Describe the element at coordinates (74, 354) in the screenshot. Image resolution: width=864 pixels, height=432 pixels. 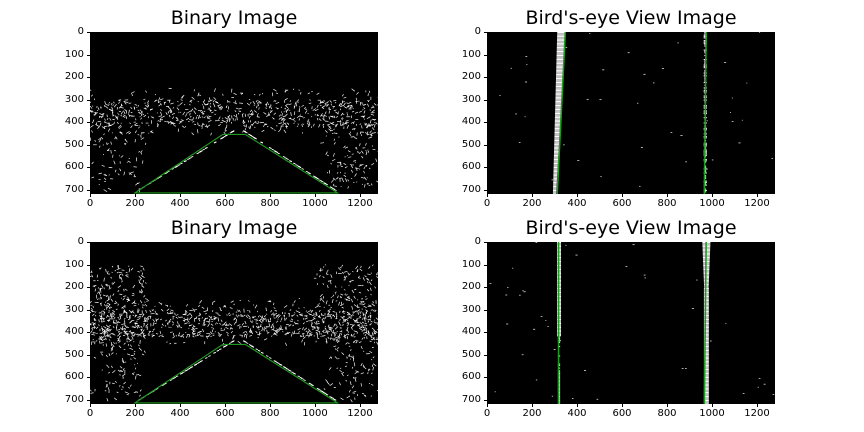
I see `y-tick-label: 500` at that location.